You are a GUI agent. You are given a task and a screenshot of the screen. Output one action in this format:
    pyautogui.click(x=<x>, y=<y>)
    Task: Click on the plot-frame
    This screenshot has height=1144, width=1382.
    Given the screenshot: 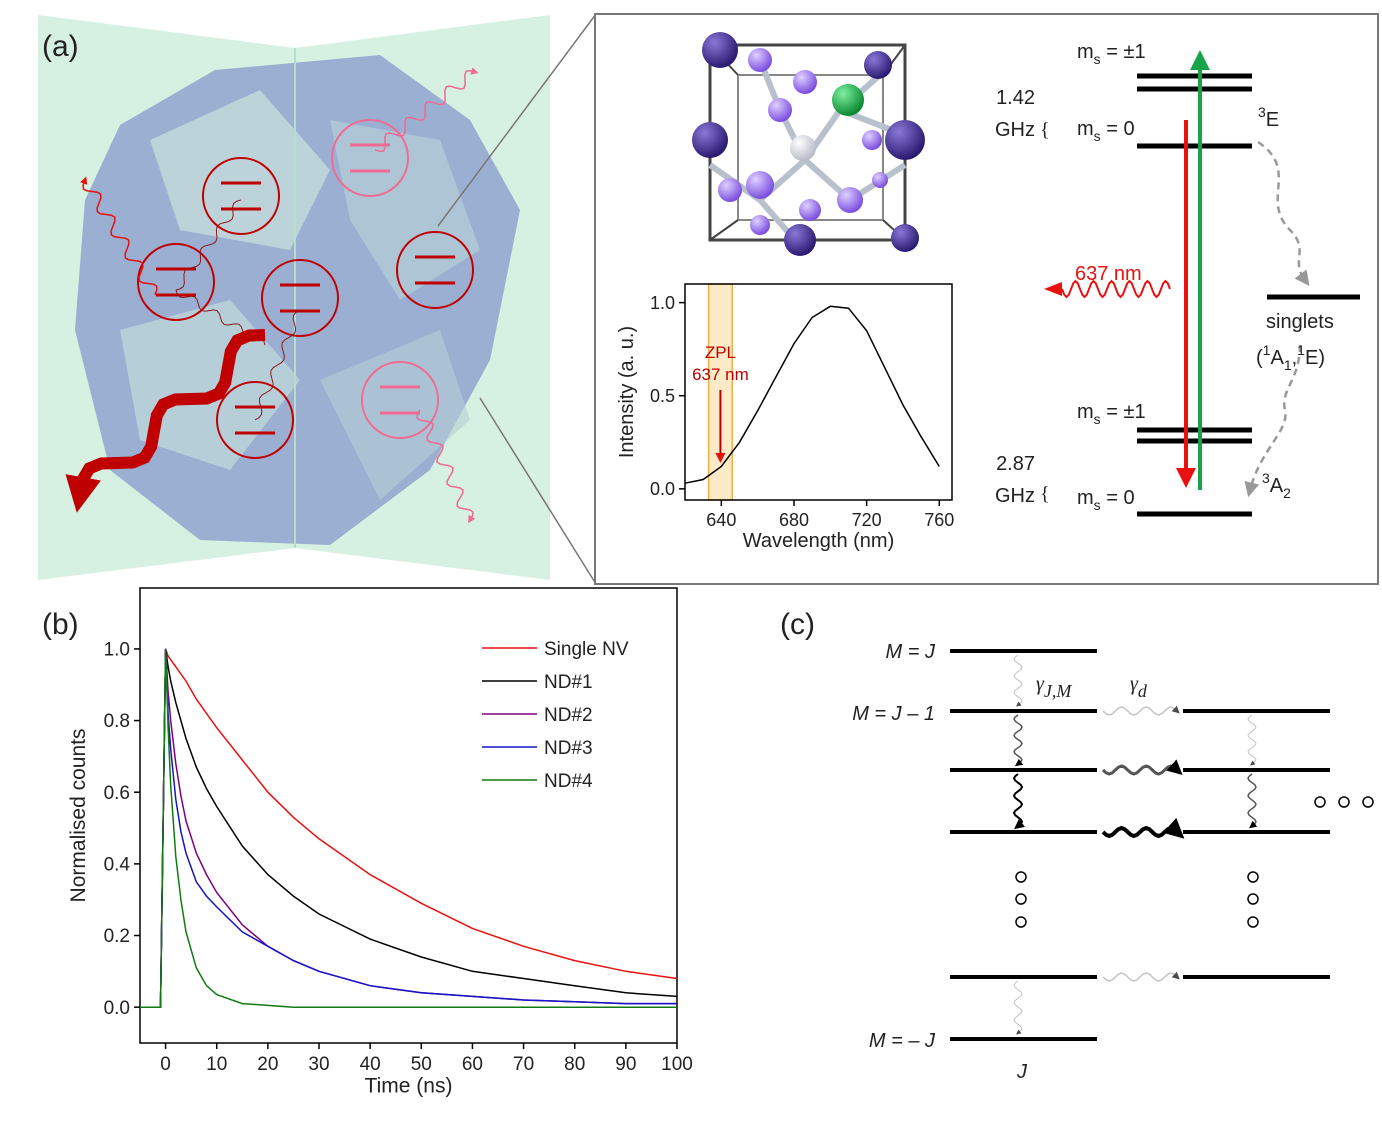 What is the action you would take?
    pyautogui.click(x=818, y=392)
    